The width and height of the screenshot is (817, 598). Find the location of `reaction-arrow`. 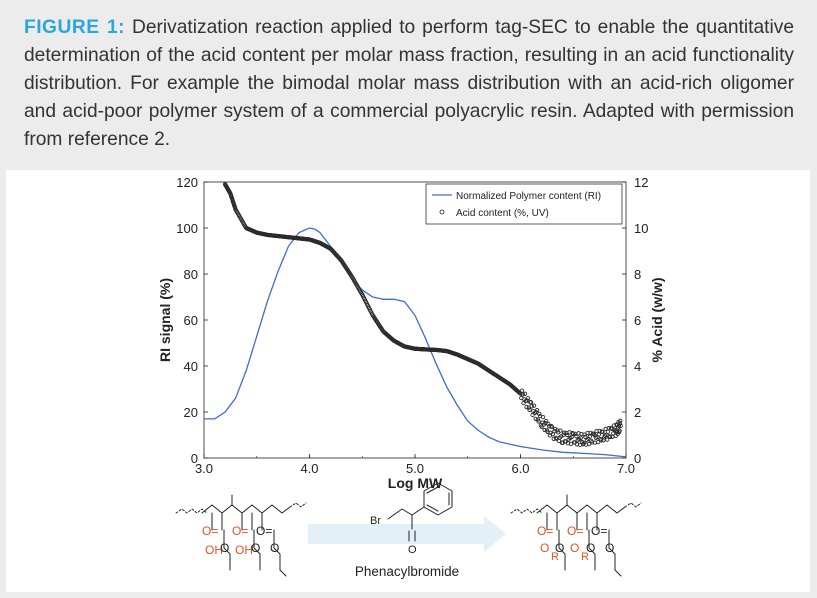

reaction-arrow is located at coordinates (407, 534).